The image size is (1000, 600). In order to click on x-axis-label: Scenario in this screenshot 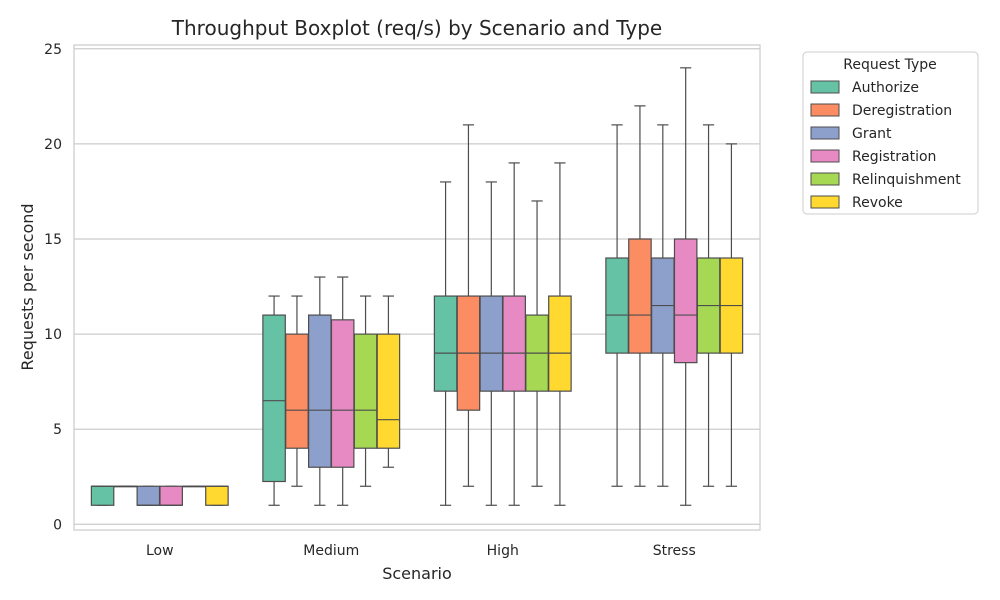, I will do `click(417, 573)`.